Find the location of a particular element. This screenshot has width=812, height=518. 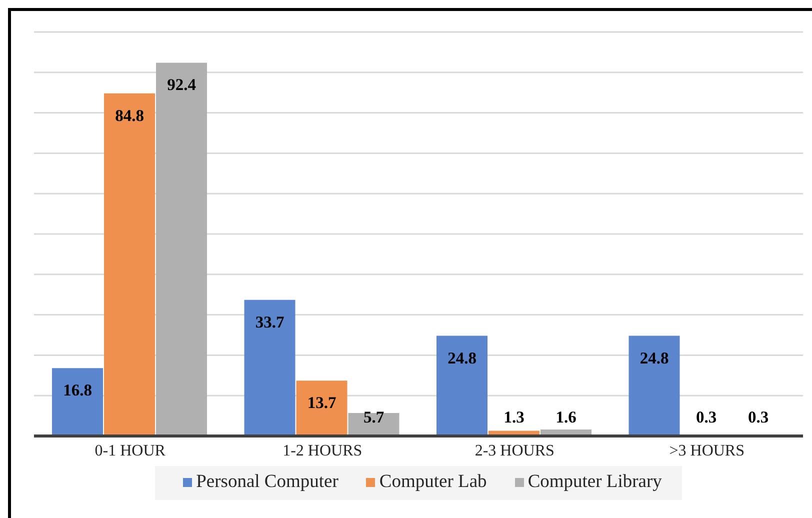

x-tick-label: 1-2 HOURS is located at coordinates (322, 451).